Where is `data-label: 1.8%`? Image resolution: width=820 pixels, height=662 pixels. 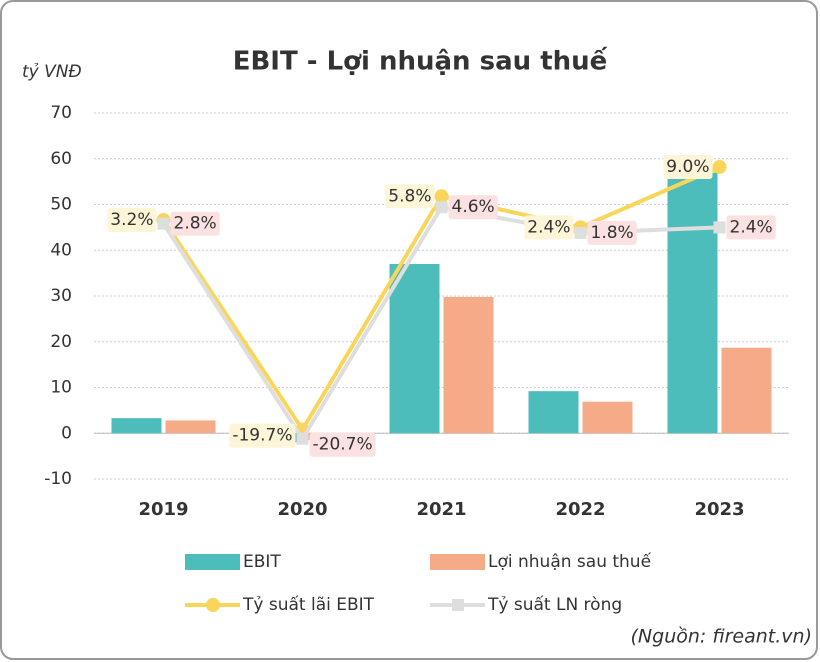 data-label: 1.8% is located at coordinates (612, 233).